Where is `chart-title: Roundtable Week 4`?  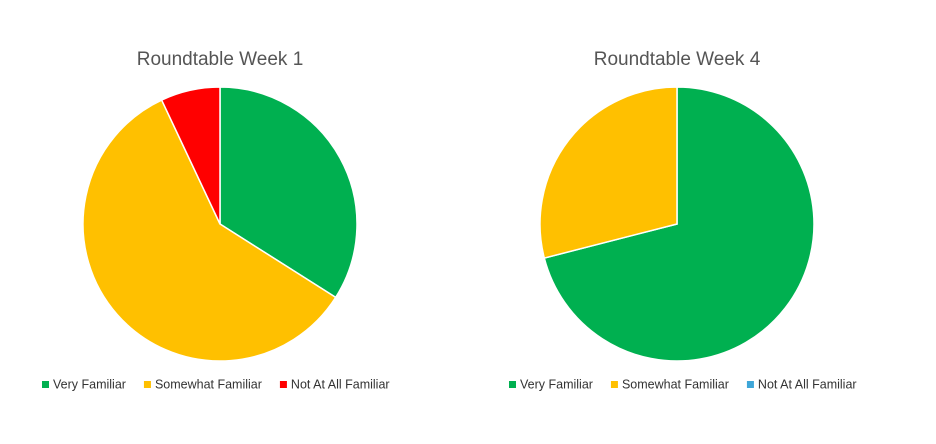 chart-title: Roundtable Week 4 is located at coordinates (677, 59).